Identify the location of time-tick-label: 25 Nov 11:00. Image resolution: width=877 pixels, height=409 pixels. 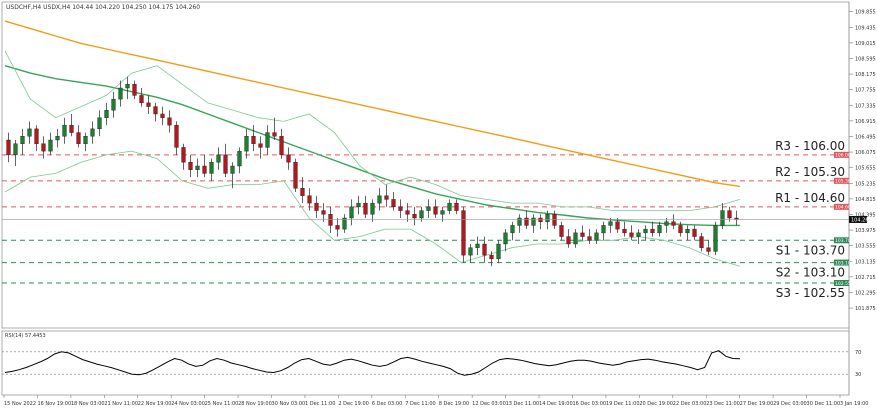
(222, 404).